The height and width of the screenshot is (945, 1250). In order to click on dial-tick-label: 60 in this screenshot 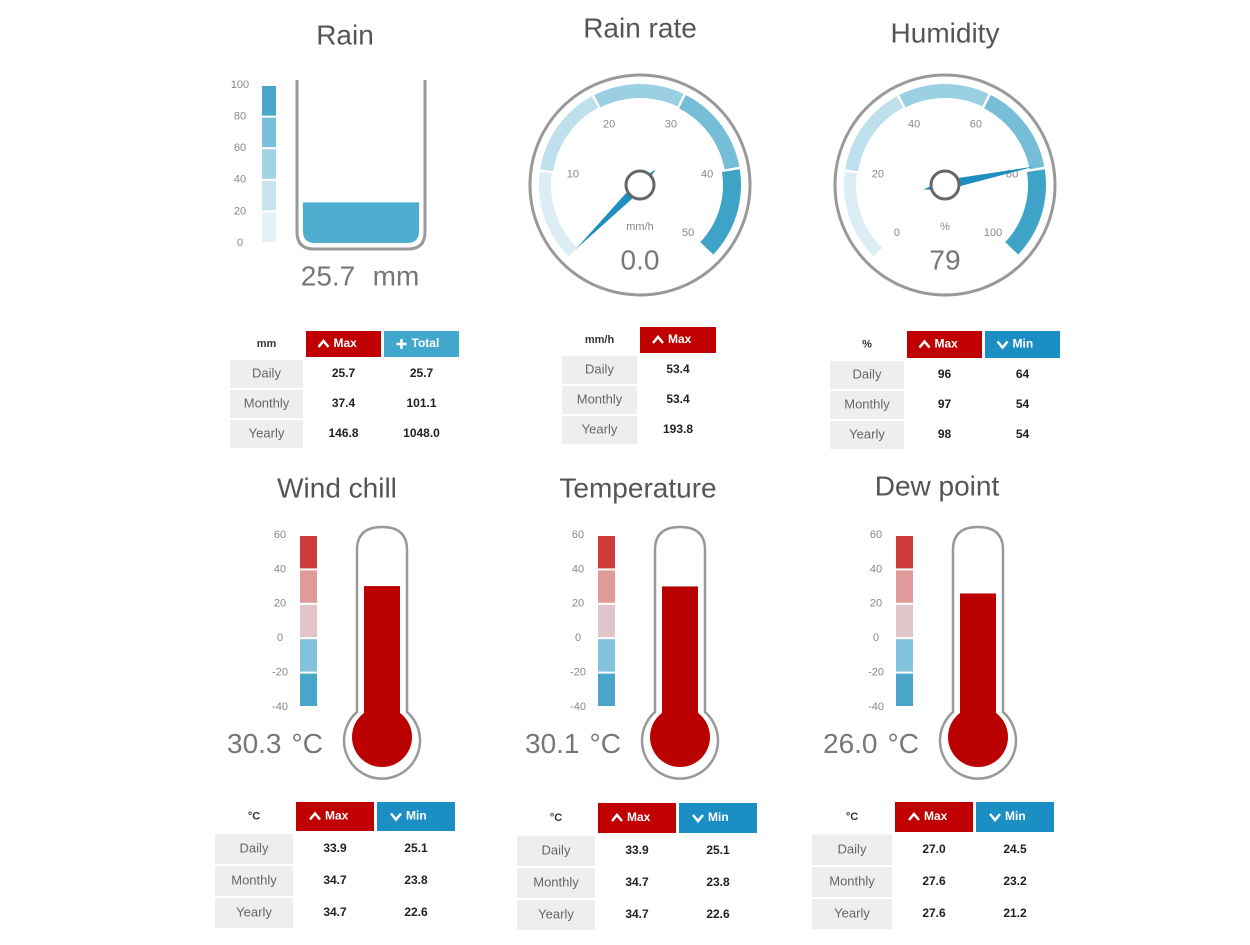, I will do `click(976, 124)`.